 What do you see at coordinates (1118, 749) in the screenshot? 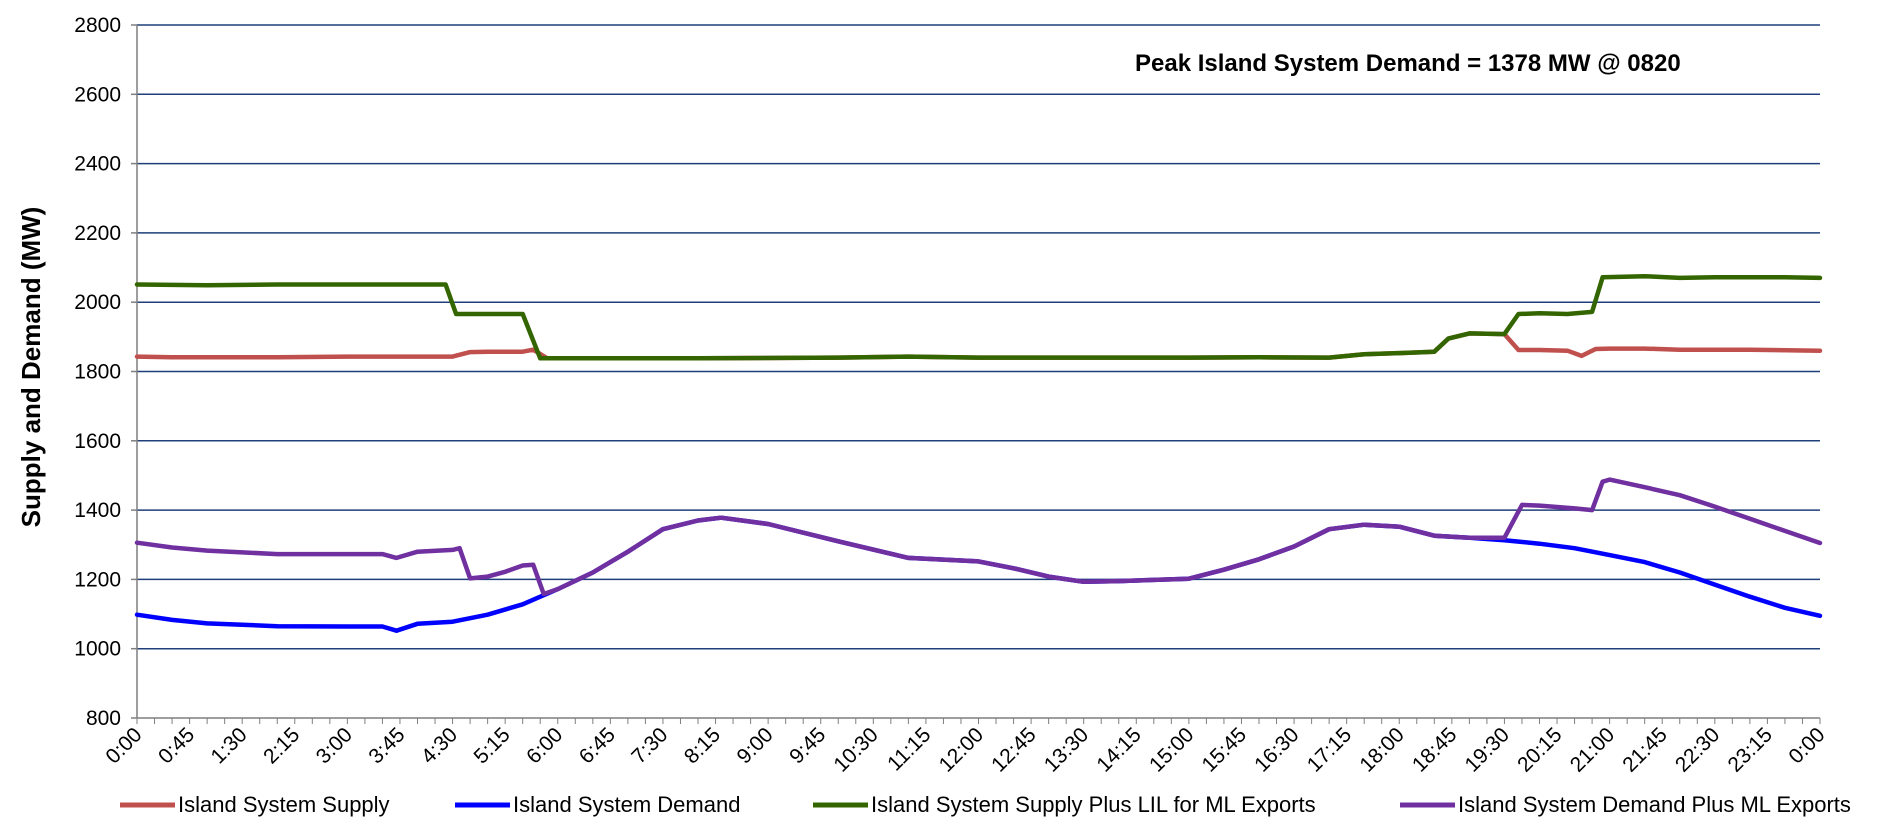
I see `x-tick-label: 14:15` at bounding box center [1118, 749].